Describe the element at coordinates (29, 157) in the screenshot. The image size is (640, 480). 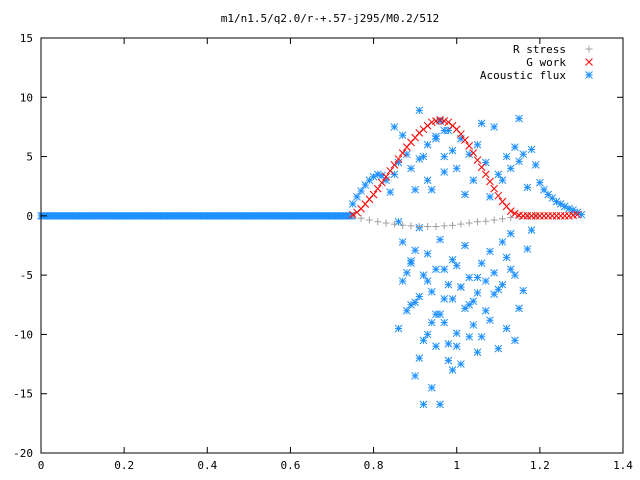
I see `y-tick-label: 5` at that location.